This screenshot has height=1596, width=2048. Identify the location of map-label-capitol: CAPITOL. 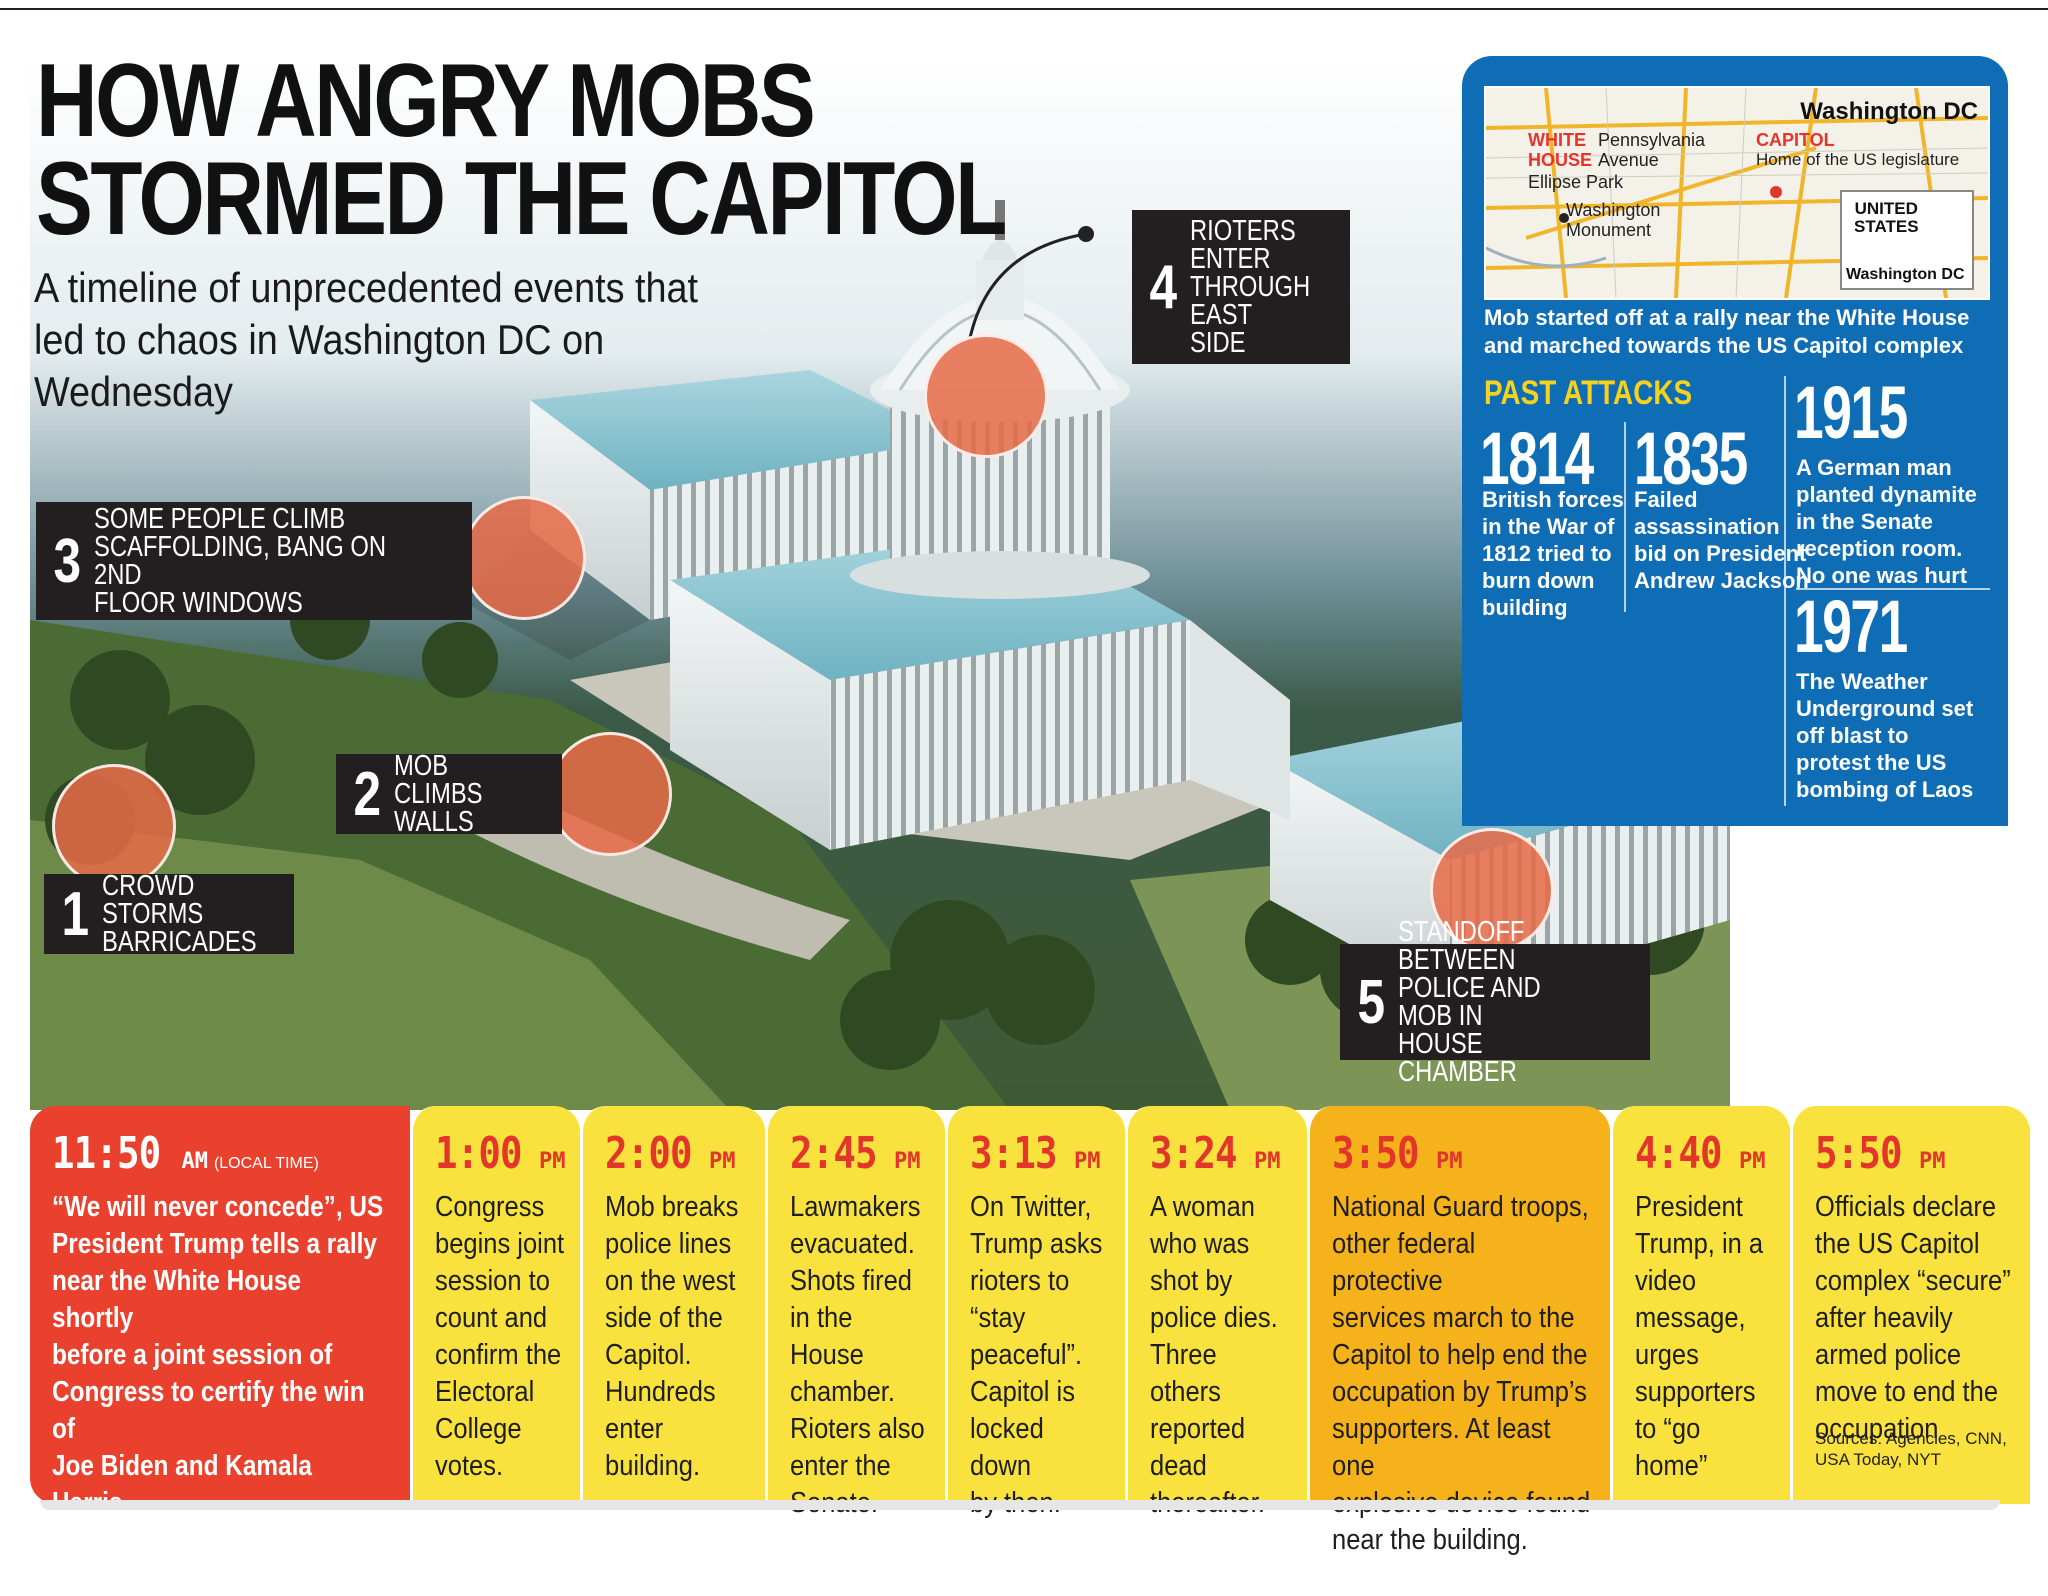
(1795, 140).